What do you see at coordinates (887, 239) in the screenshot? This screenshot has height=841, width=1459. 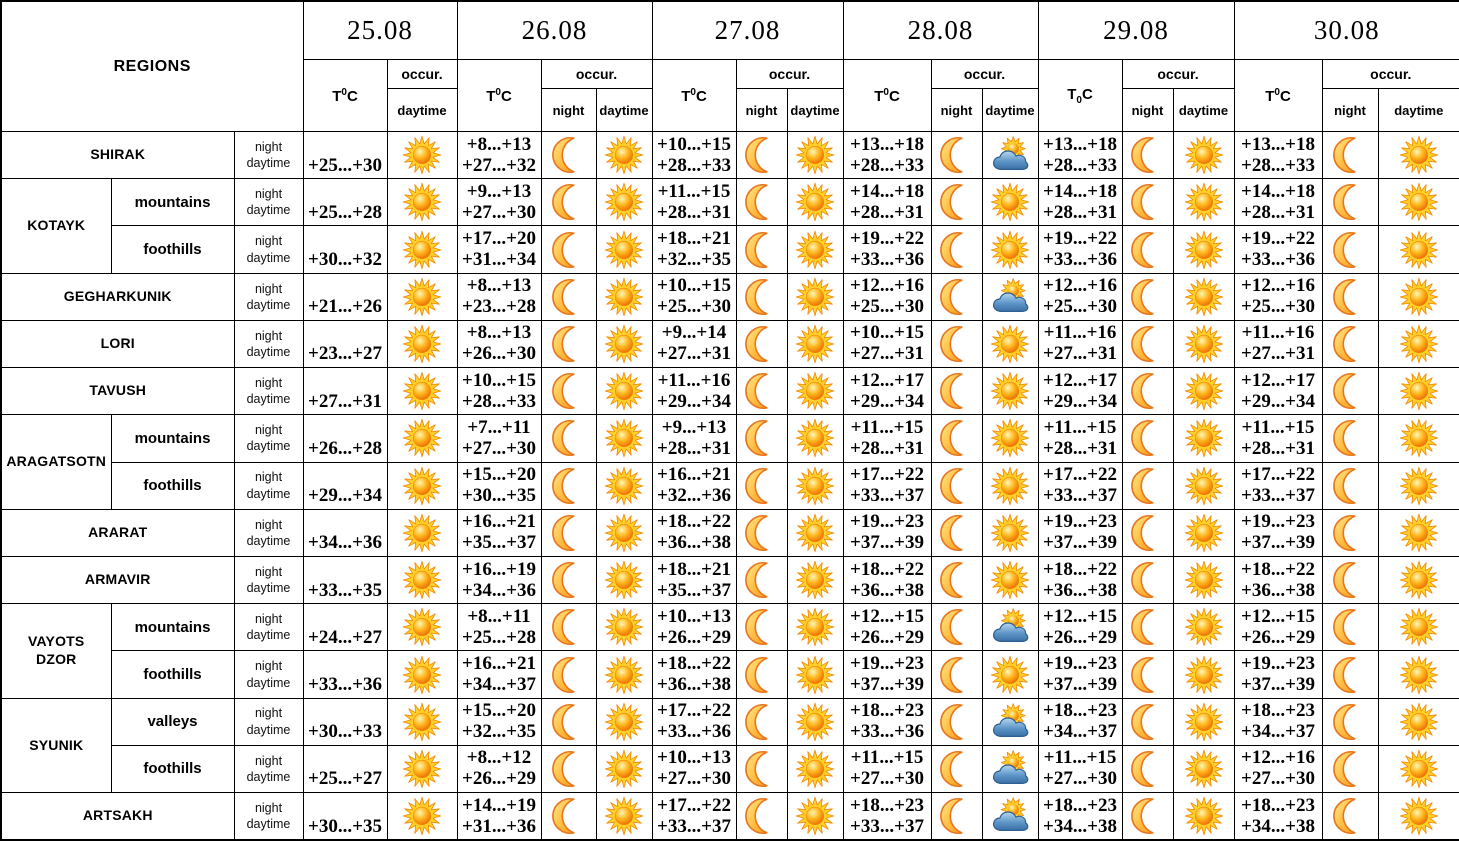 I see `night-temperature: +19...+22` at bounding box center [887, 239].